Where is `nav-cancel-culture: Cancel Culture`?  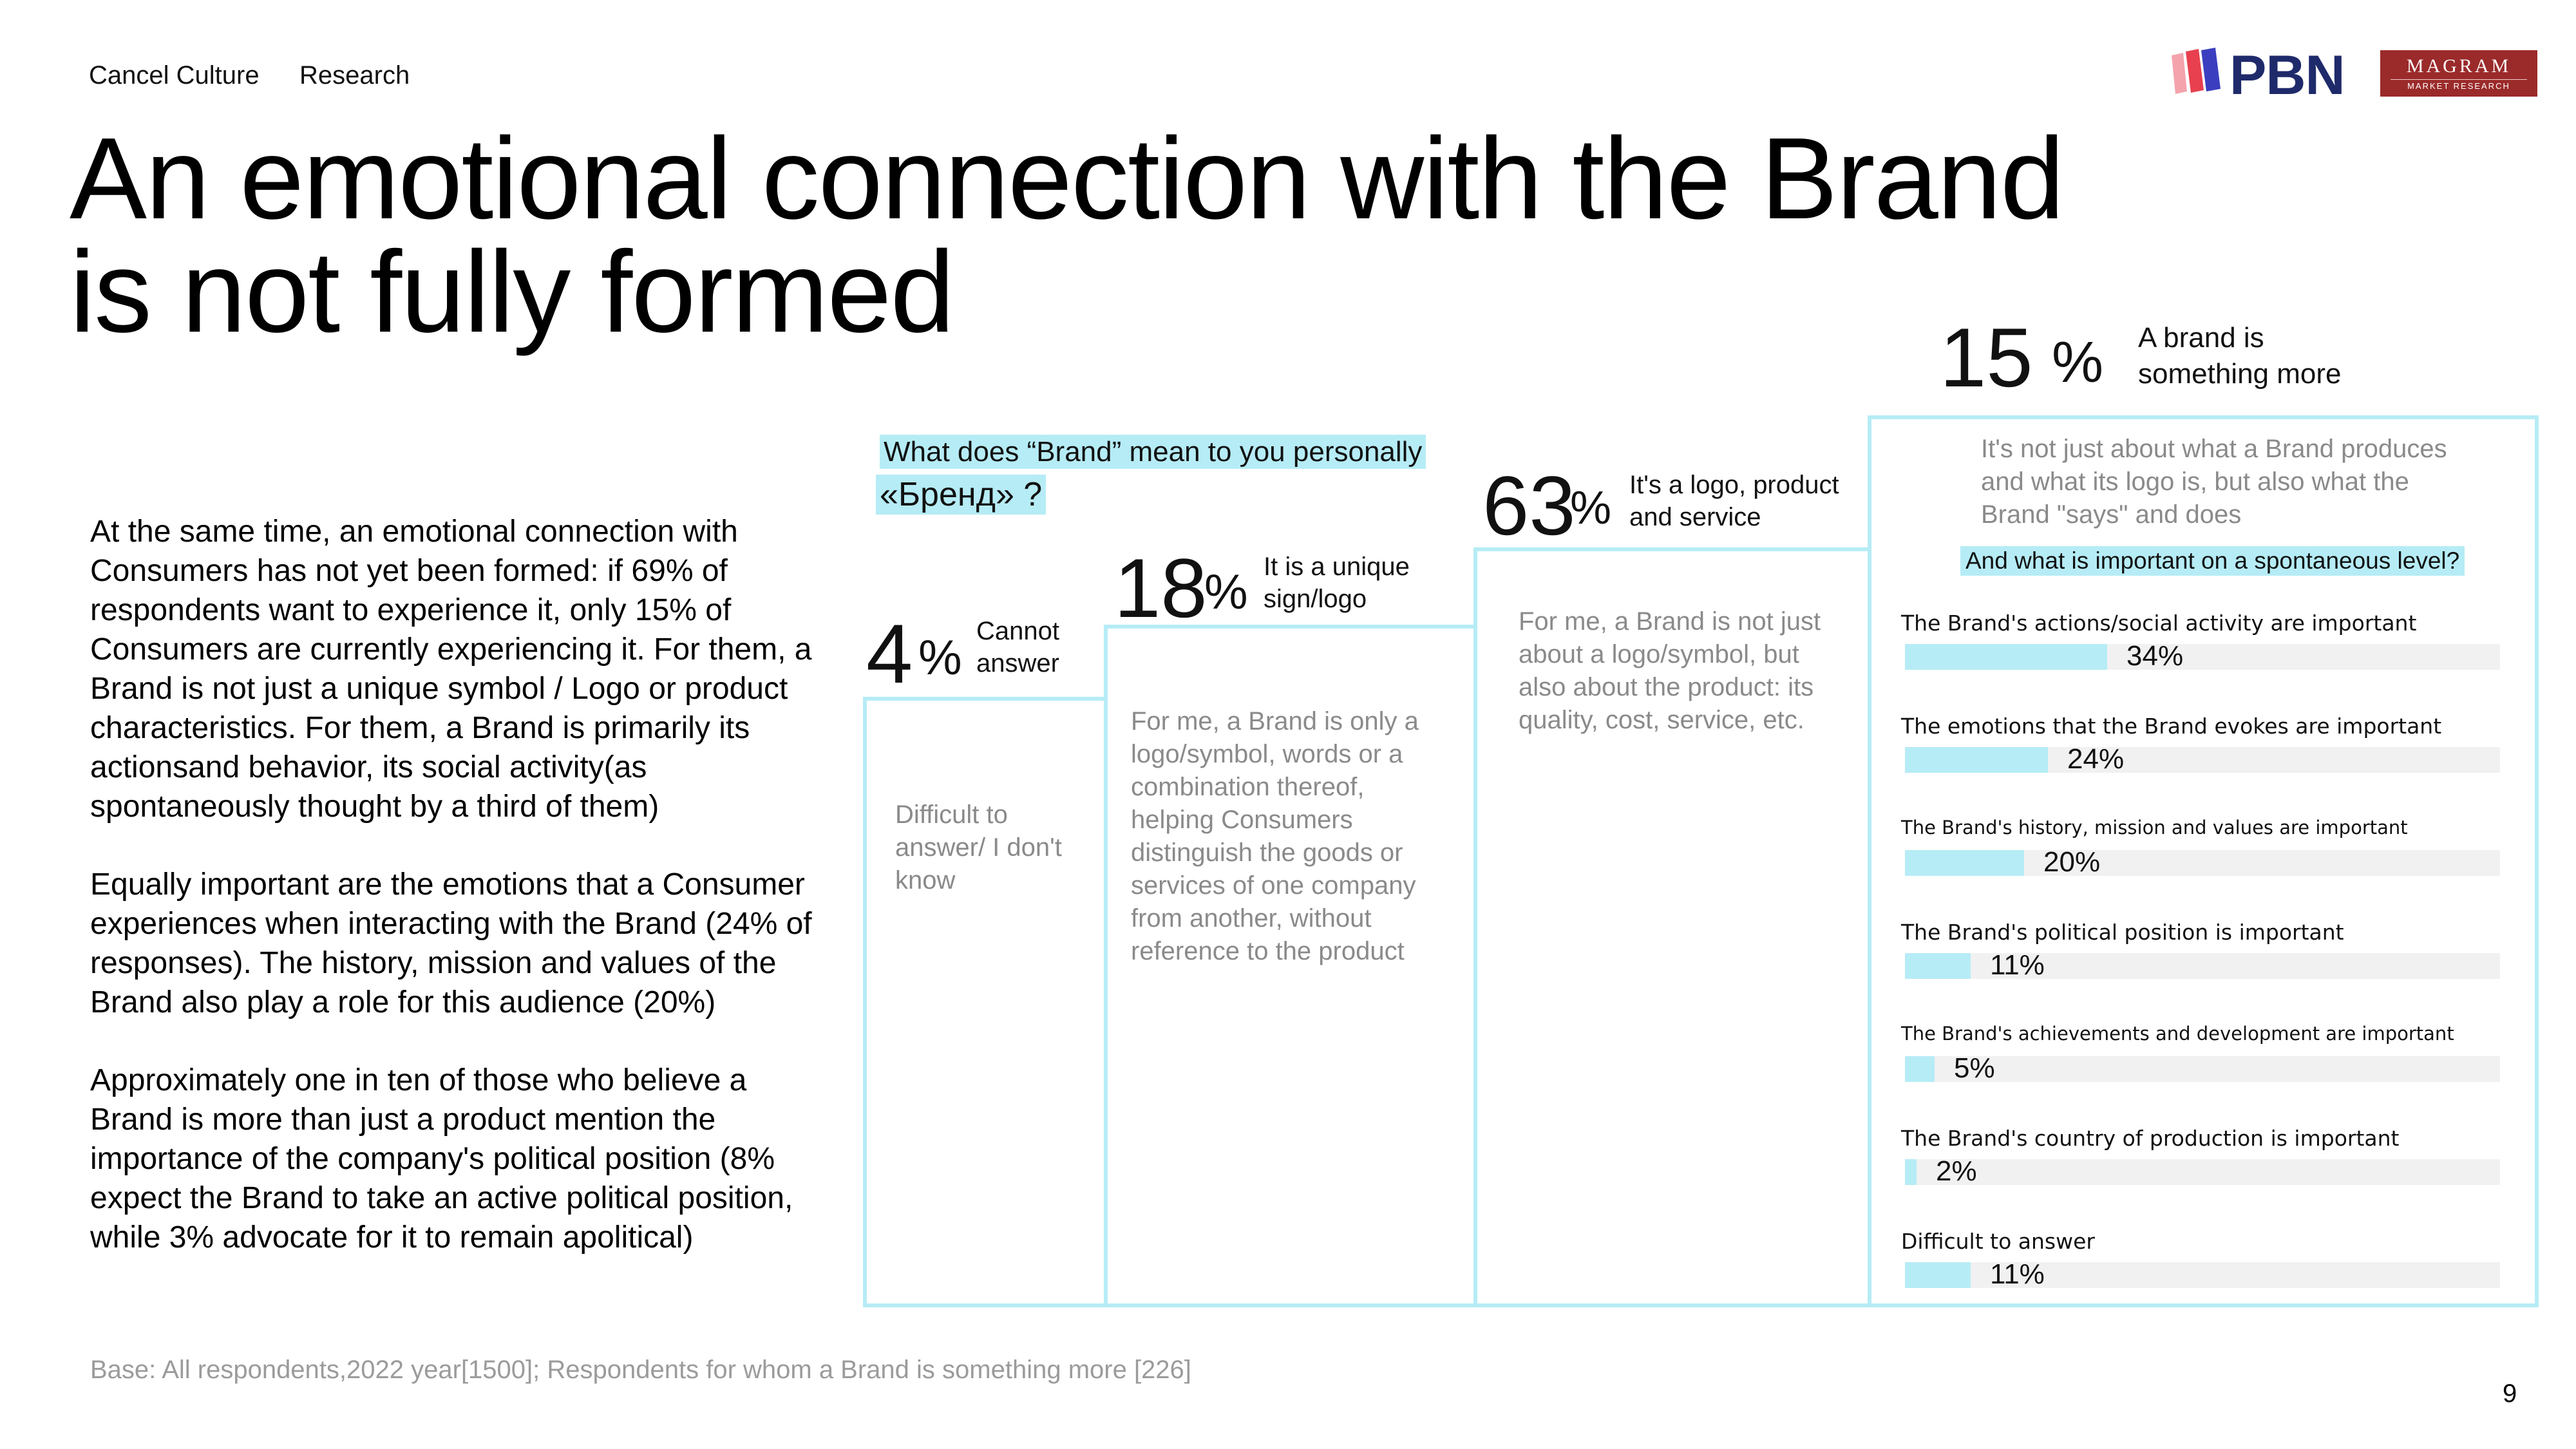 nav-cancel-culture: Cancel Culture is located at coordinates (175, 75).